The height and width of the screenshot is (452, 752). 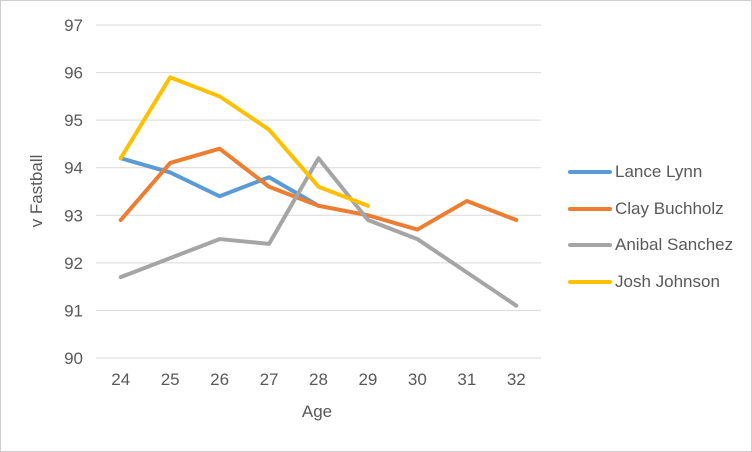 What do you see at coordinates (219, 182) in the screenshot?
I see `series-line-lance-lynn` at bounding box center [219, 182].